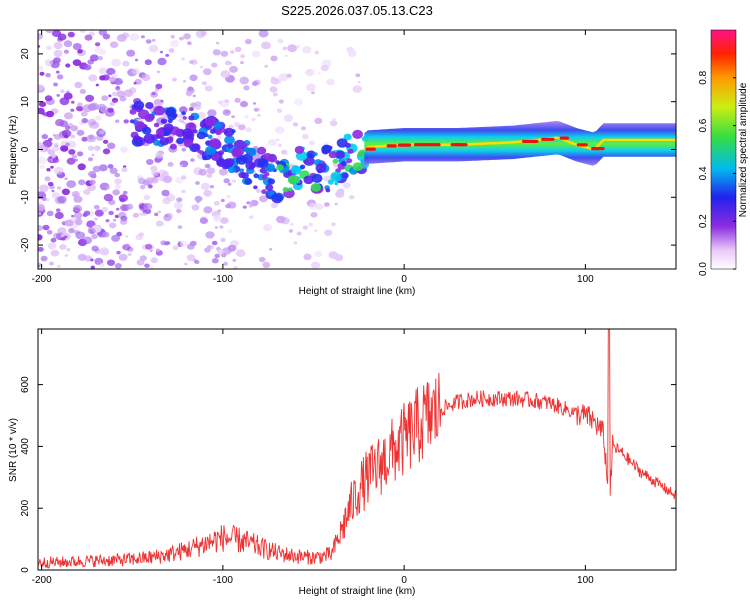 The width and height of the screenshot is (750, 600). Describe the element at coordinates (25, 507) in the screenshot. I see `y-tick-label: 200` at that location.